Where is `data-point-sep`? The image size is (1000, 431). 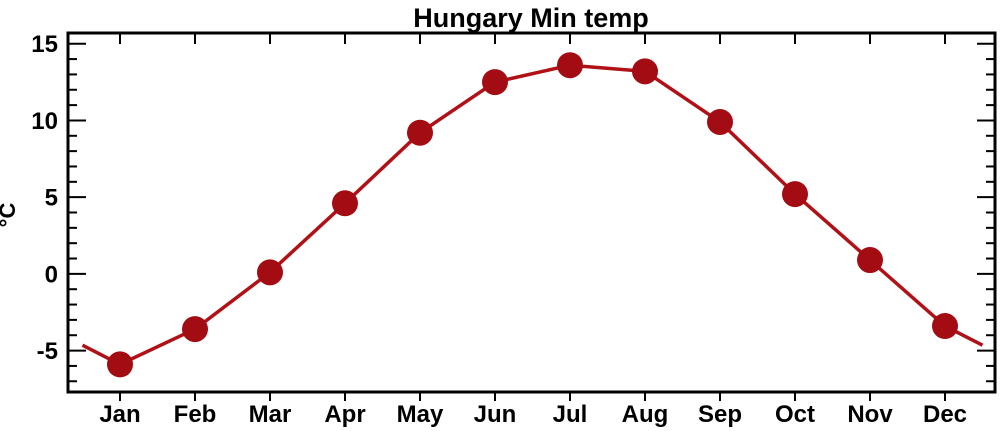
data-point-sep is located at coordinates (720, 121).